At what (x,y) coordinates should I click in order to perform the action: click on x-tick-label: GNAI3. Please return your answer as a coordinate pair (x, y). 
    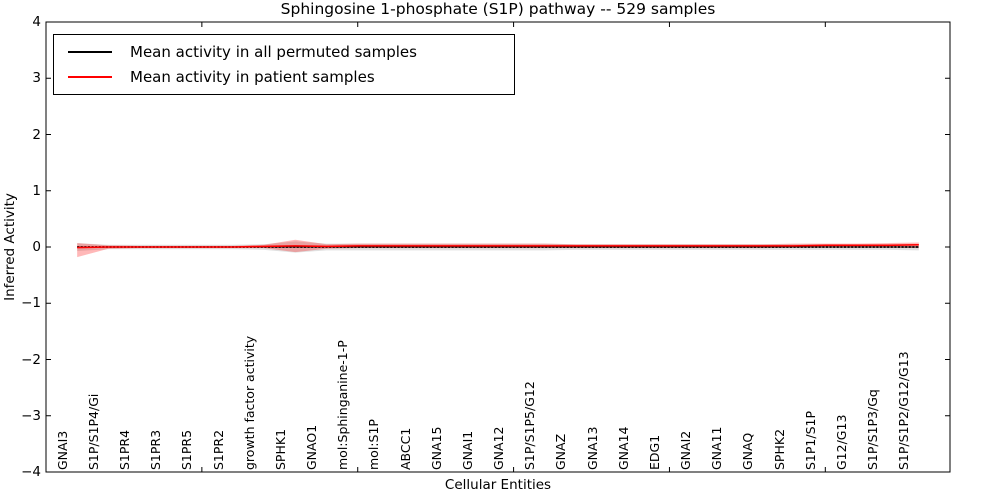
    Looking at the image, I should click on (62, 450).